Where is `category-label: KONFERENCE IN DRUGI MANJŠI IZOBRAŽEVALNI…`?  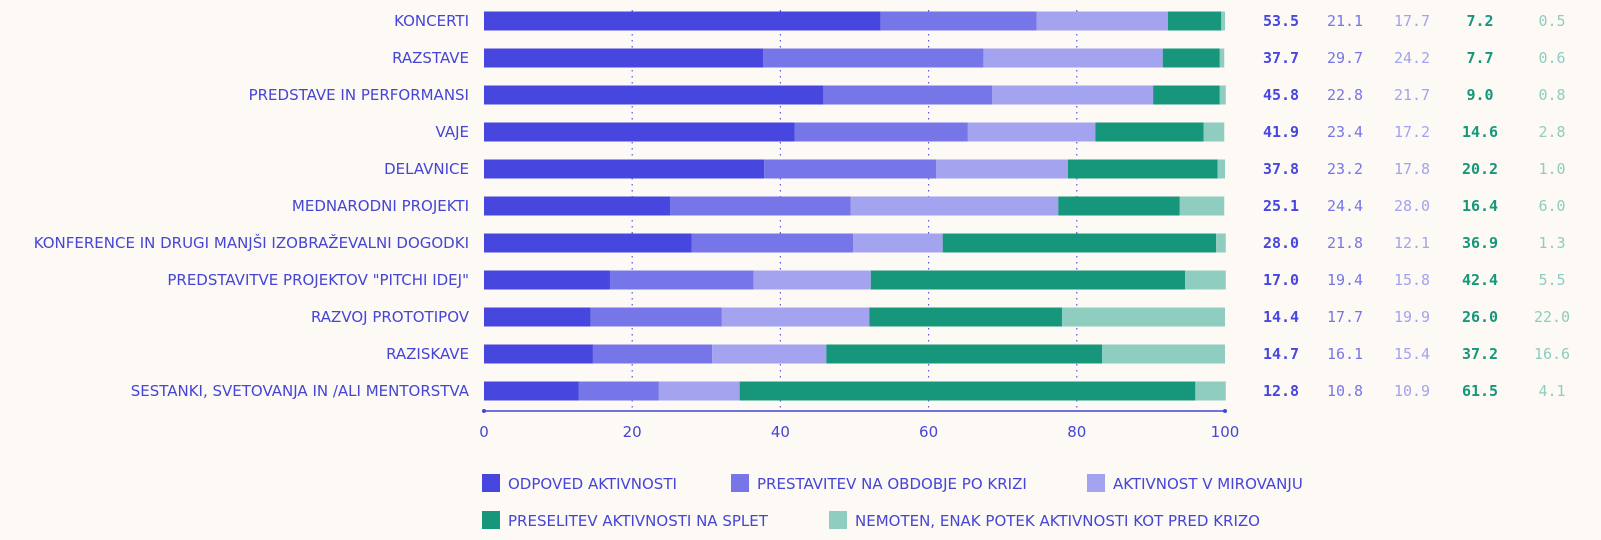 category-label: KONFERENCE IN DRUGI MANJŠI IZOBRAŽEVALNI… is located at coordinates (251, 242).